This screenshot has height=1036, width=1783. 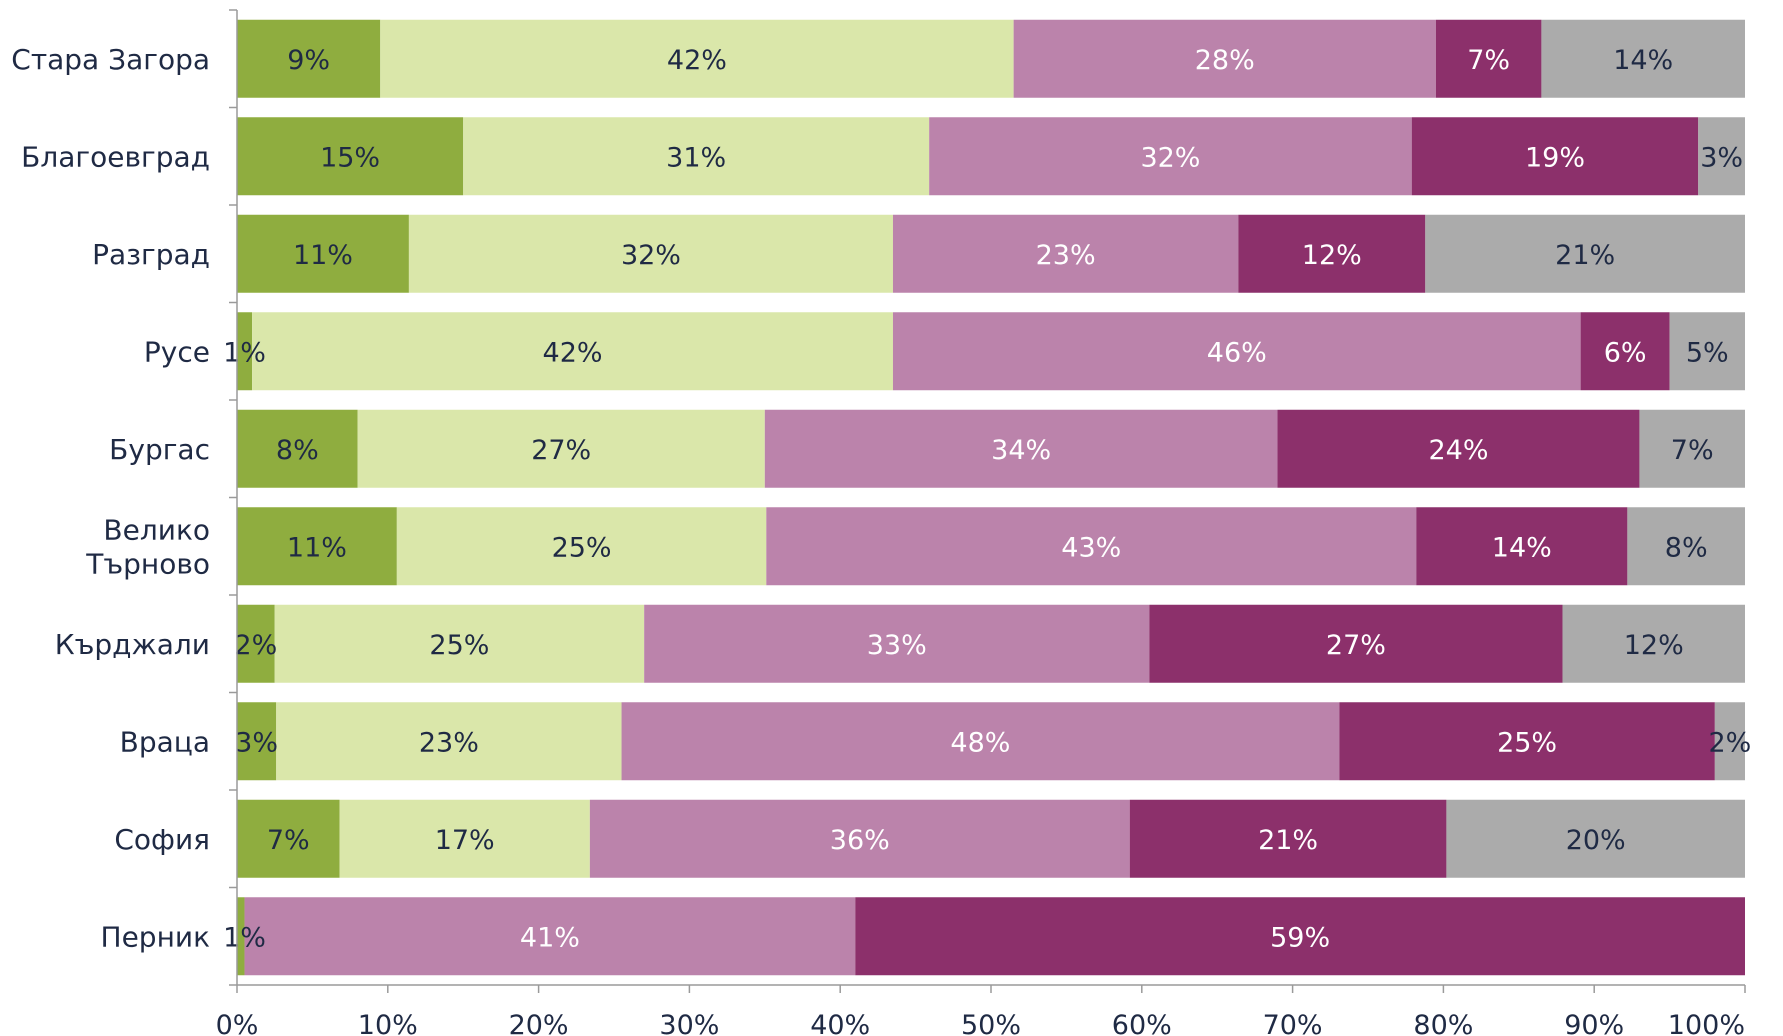 I want to click on data-label: 31%, so click(x=696, y=157).